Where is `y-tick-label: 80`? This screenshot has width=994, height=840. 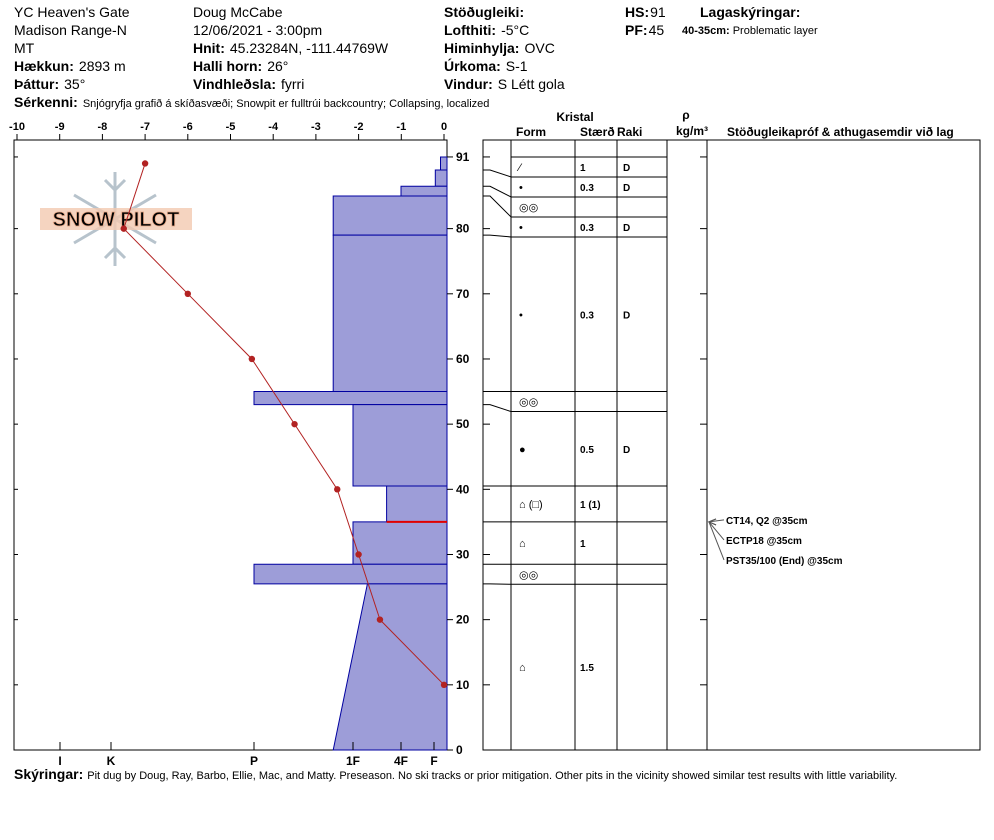
y-tick-label: 80 is located at coordinates (463, 229).